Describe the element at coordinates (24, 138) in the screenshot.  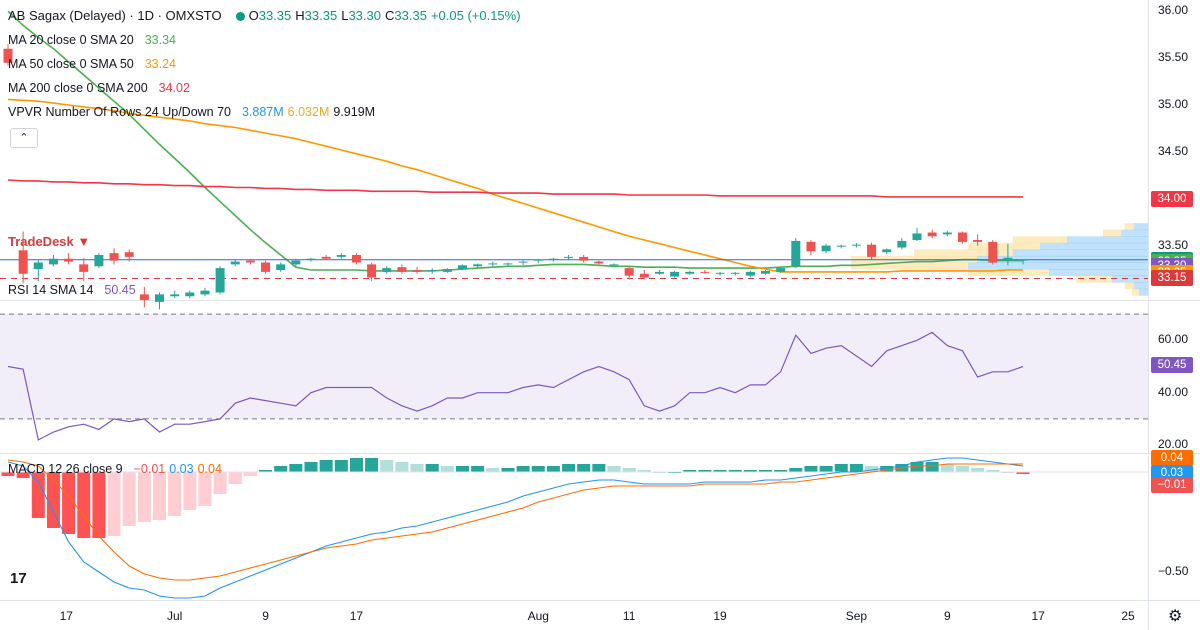
I see `collapse-legend-button: ⌃` at that location.